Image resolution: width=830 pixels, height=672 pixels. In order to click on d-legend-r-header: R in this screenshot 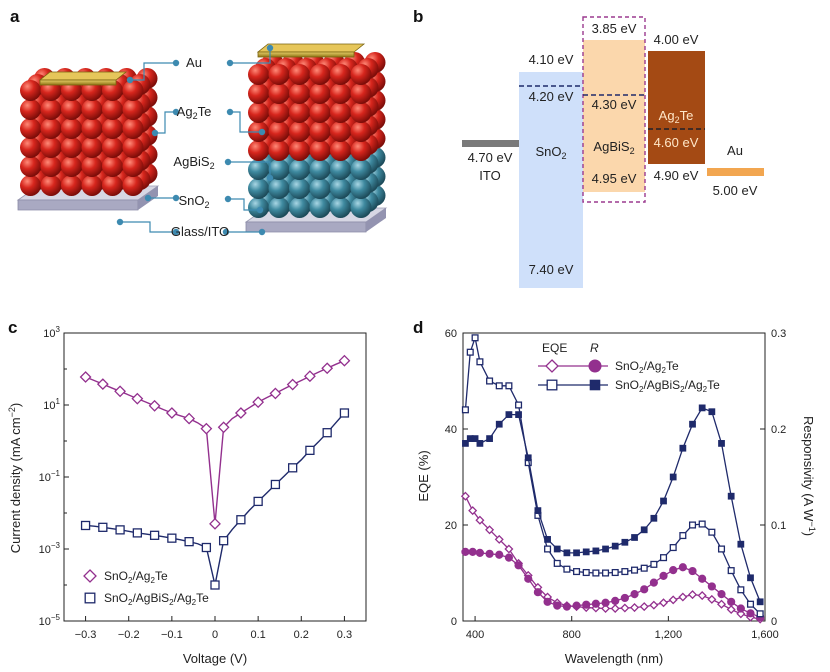, I will do `click(594, 348)`.